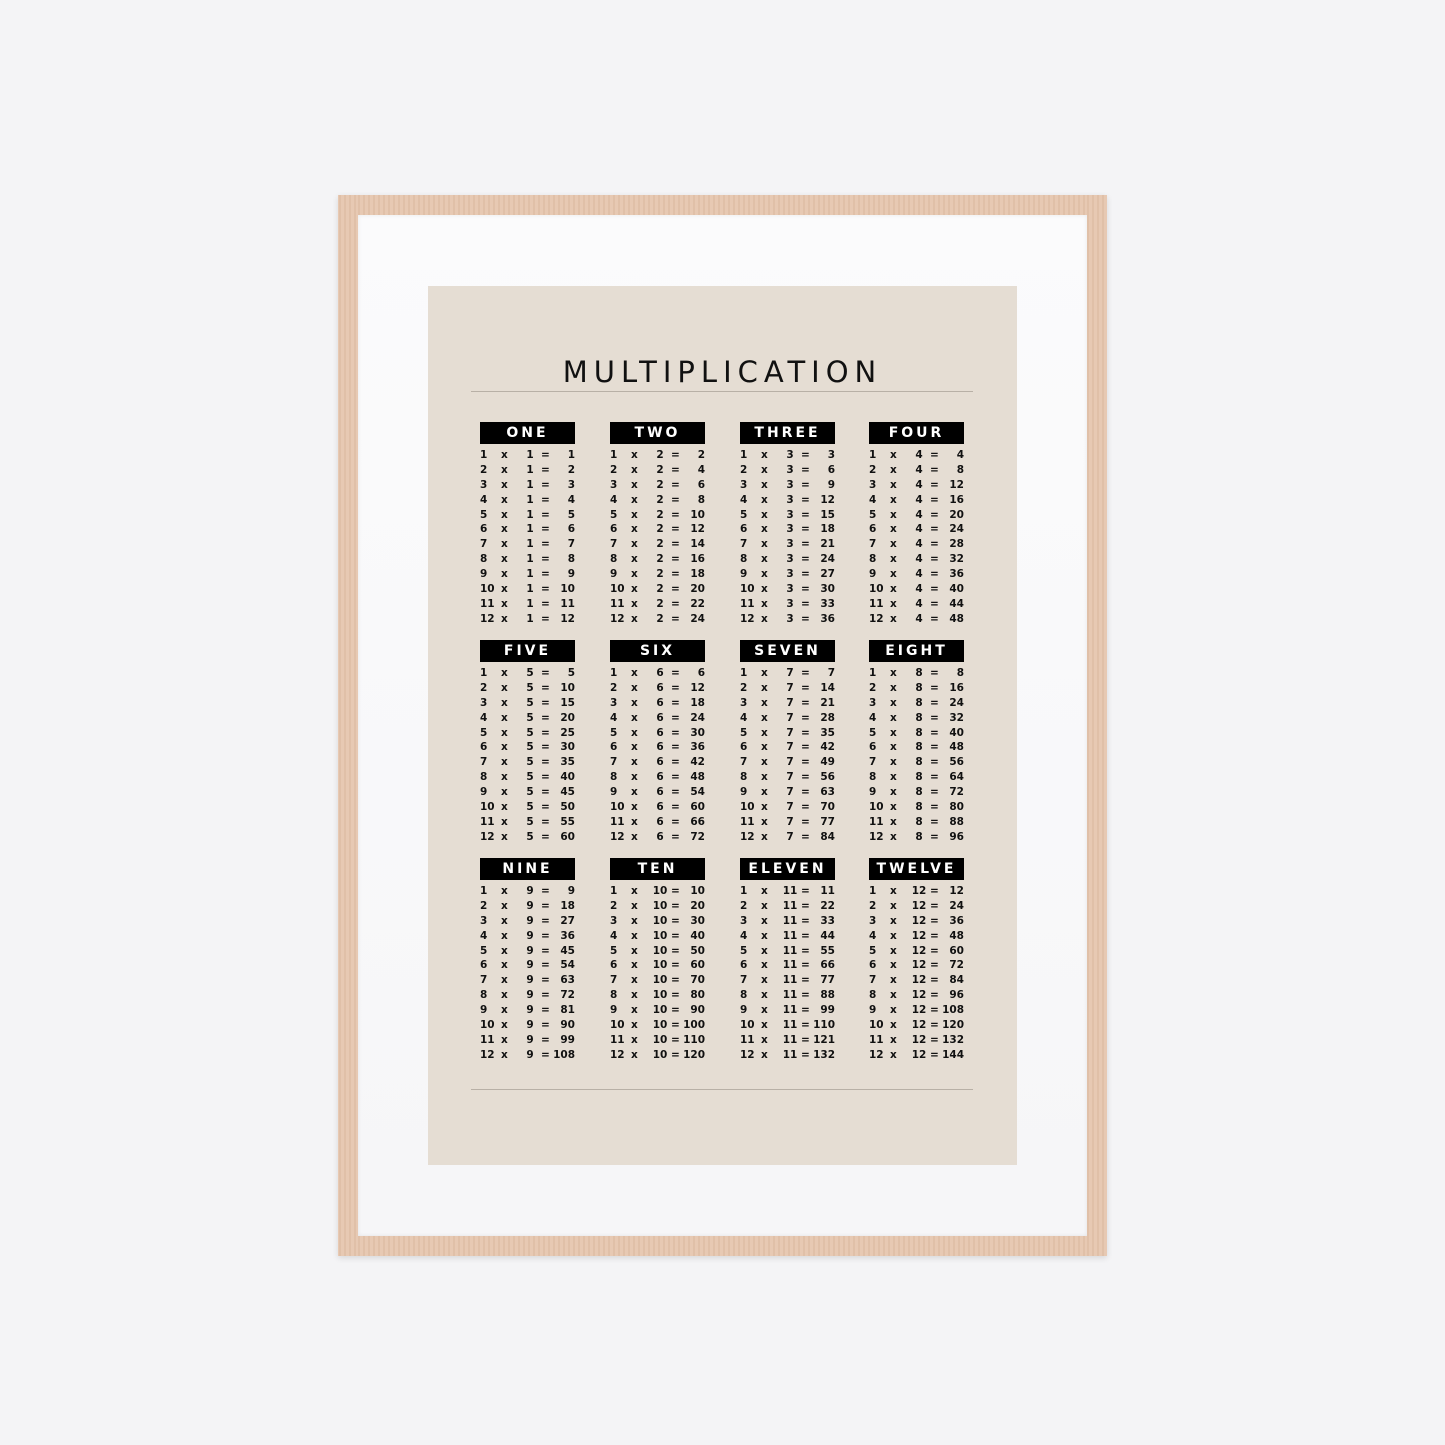 The width and height of the screenshot is (1445, 1445). What do you see at coordinates (527, 559) in the screenshot?
I see `table-row: 8 x 1 = 8` at bounding box center [527, 559].